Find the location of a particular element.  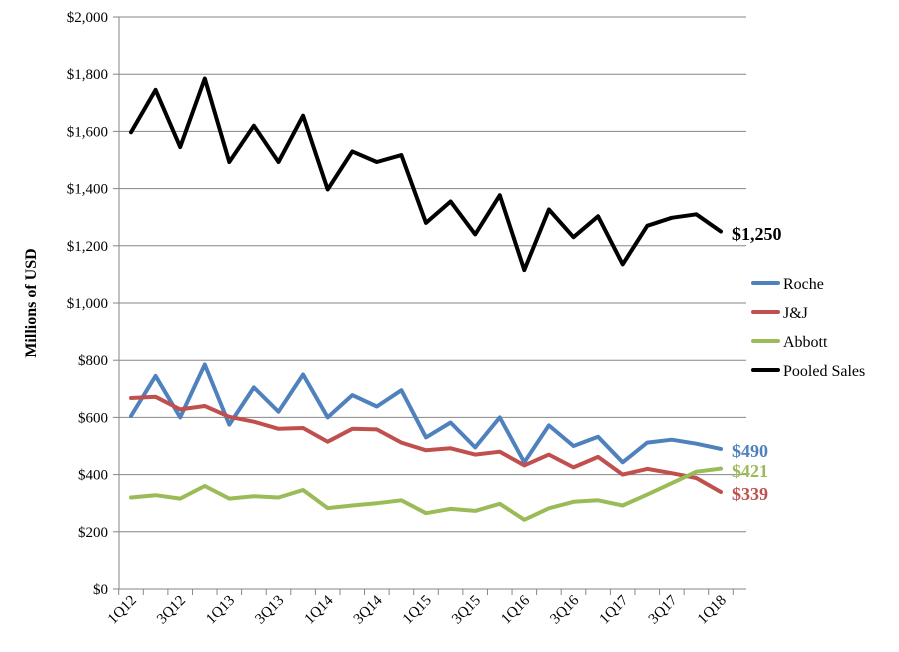

y-tick-label: $800 is located at coordinates (93, 361).